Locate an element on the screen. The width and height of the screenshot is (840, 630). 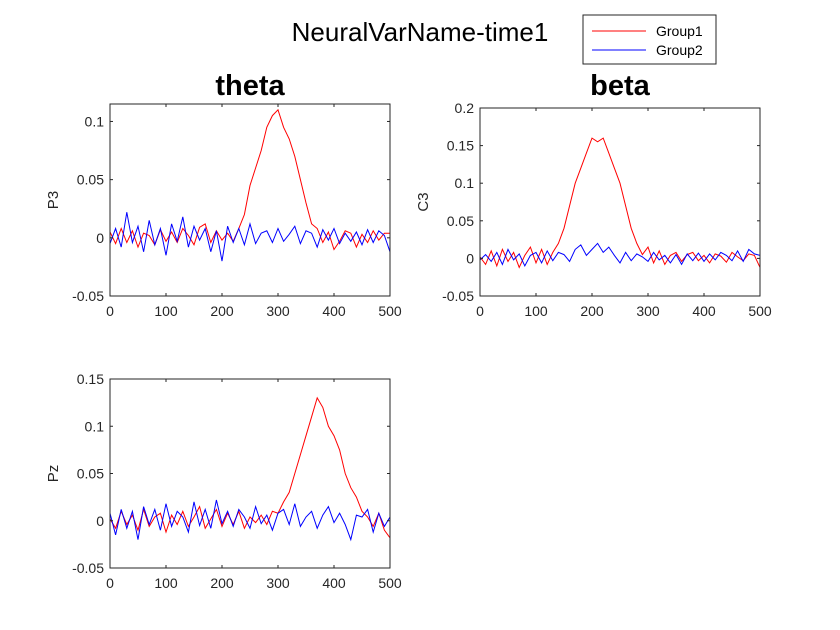
subplot-title: beta is located at coordinates (620, 86).